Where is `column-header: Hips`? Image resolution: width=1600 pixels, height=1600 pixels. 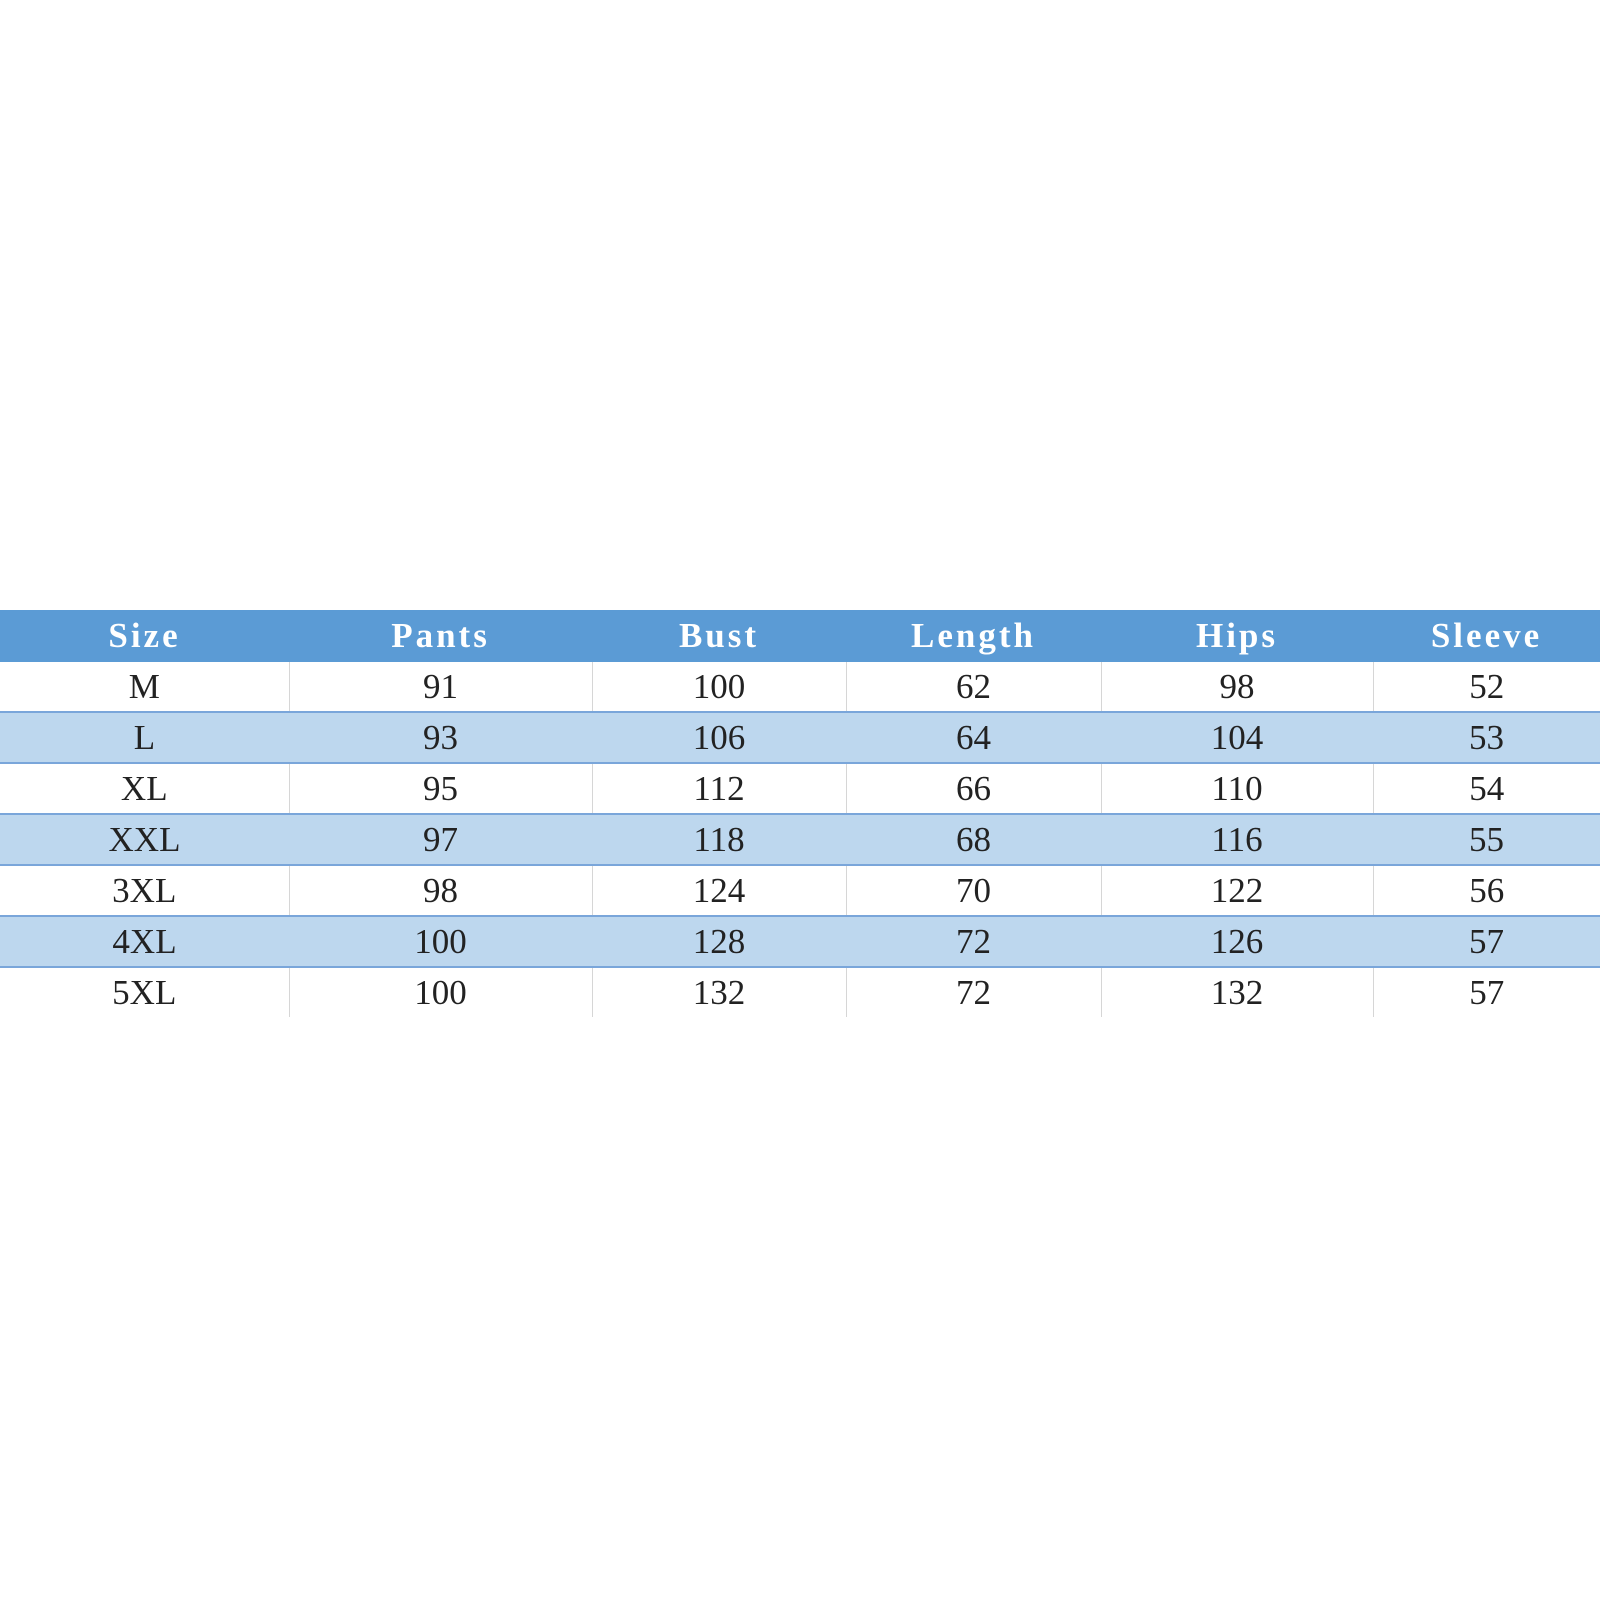
column-header: Hips is located at coordinates (1237, 636).